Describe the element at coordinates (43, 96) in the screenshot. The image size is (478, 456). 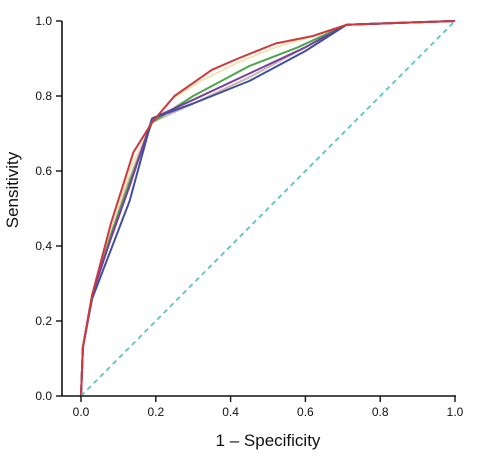
I see `y-tick-label: 0.8` at that location.